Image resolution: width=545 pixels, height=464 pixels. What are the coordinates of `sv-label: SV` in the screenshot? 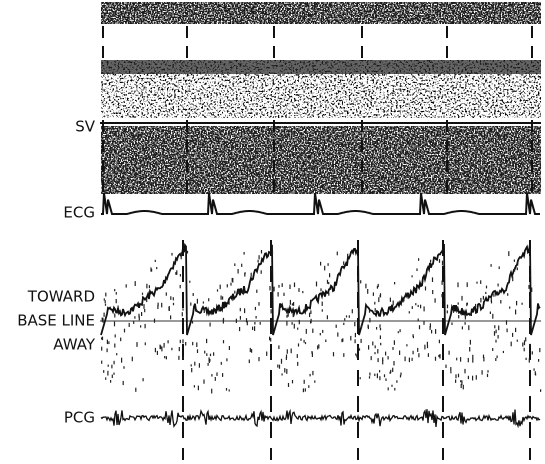 It's located at (85, 127).